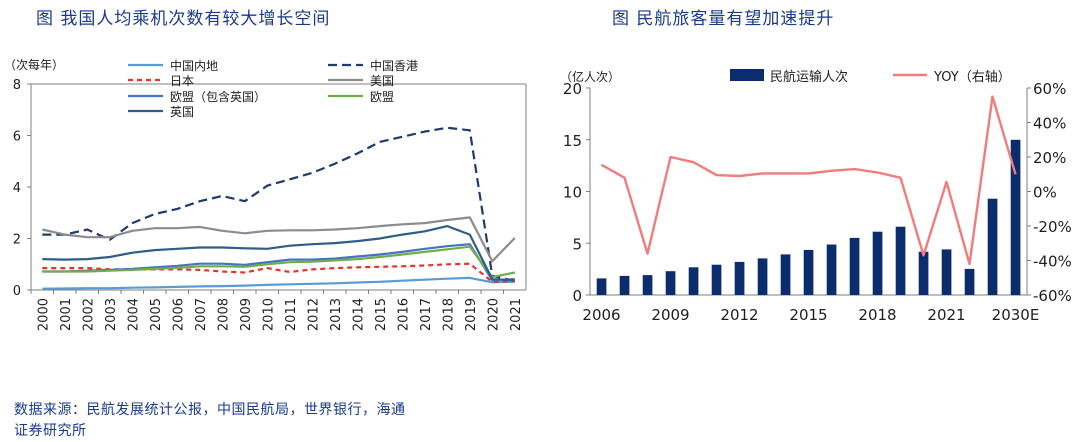 This screenshot has height=442, width=1080. What do you see at coordinates (448, 314) in the screenshot?
I see `left-x-tick-label: 2018` at bounding box center [448, 314].